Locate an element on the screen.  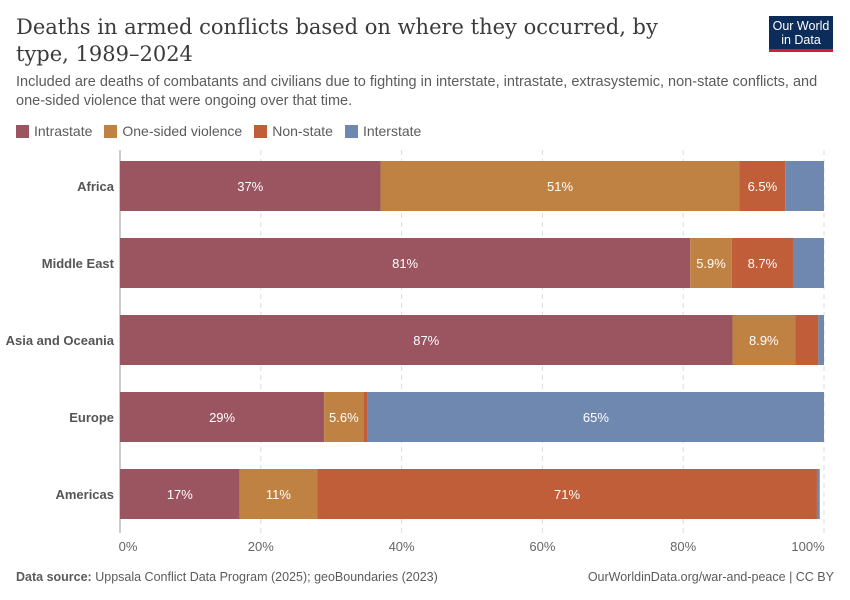
data-label: 8.9% is located at coordinates (764, 340).